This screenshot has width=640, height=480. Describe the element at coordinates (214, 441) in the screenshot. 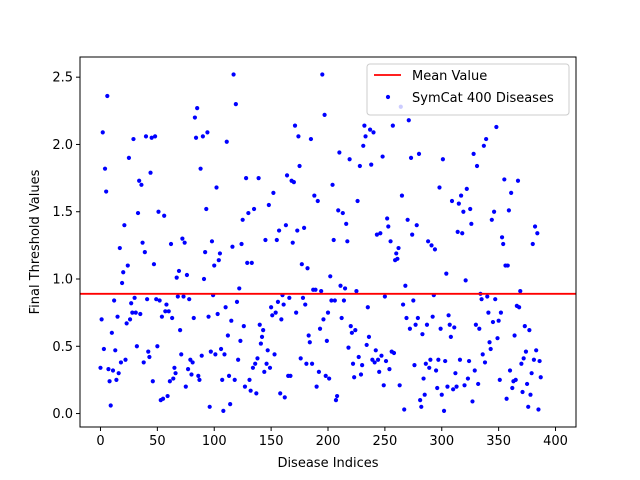

I see `x-tick-label: 100` at that location.